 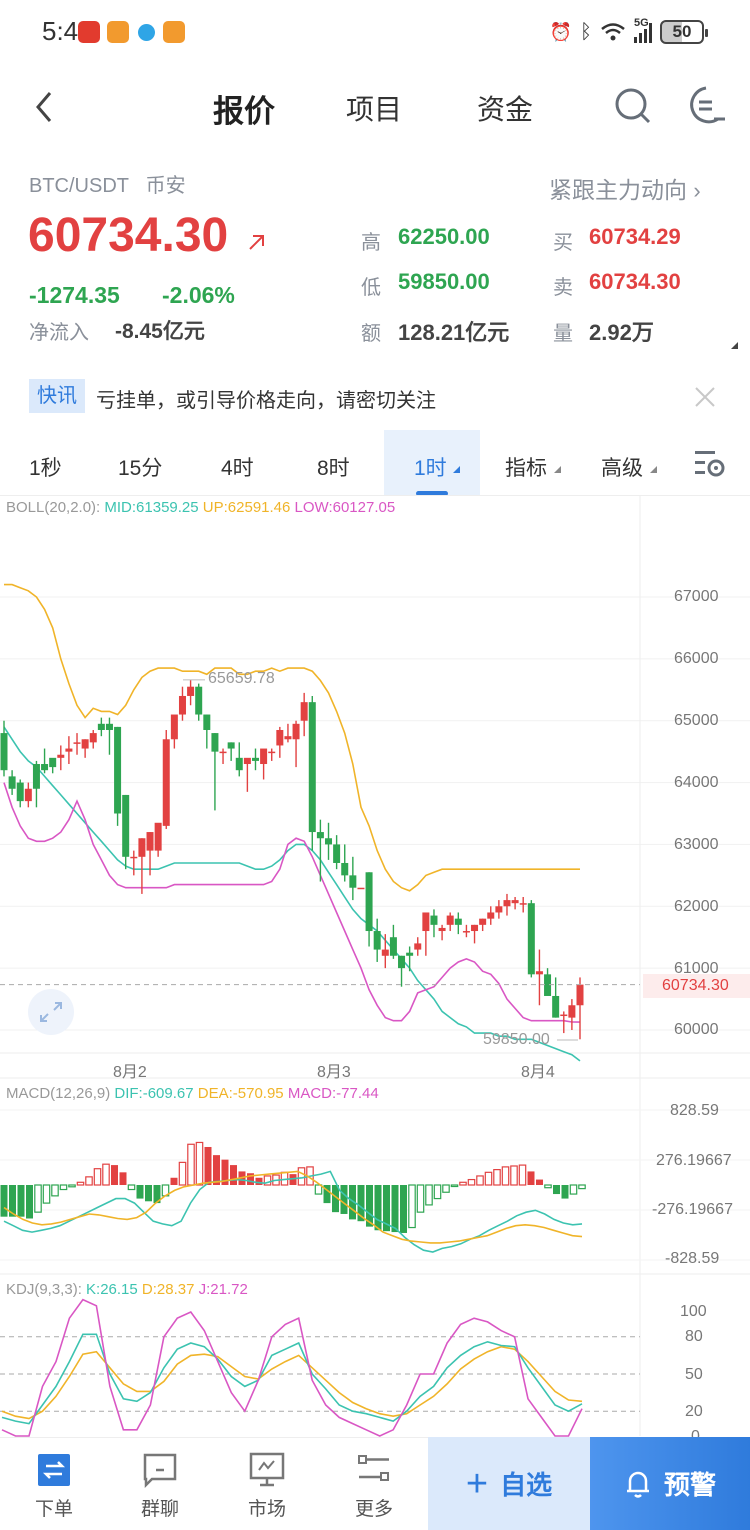 What do you see at coordinates (505, 109) in the screenshot?
I see `tab-funds: 资金` at bounding box center [505, 109].